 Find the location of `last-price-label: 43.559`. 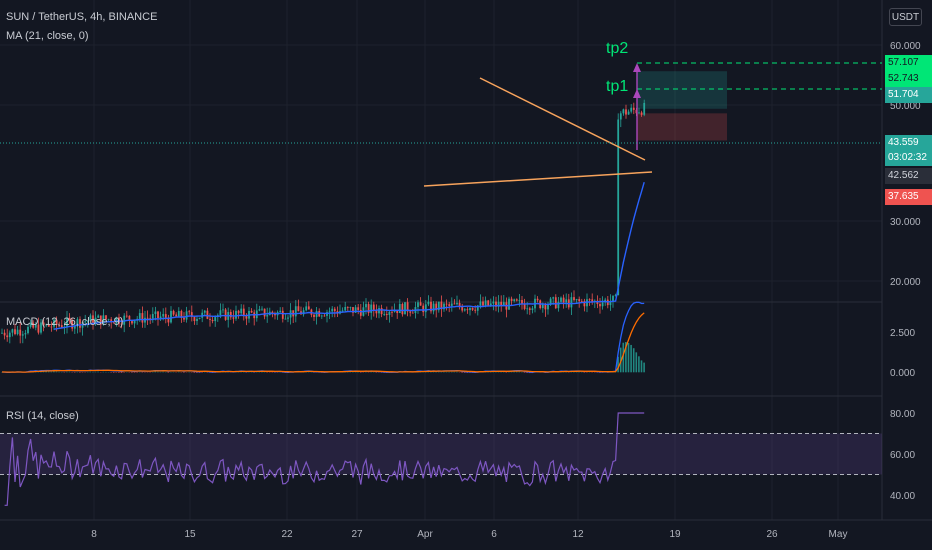

last-price-label: 43.559 is located at coordinates (908, 143).